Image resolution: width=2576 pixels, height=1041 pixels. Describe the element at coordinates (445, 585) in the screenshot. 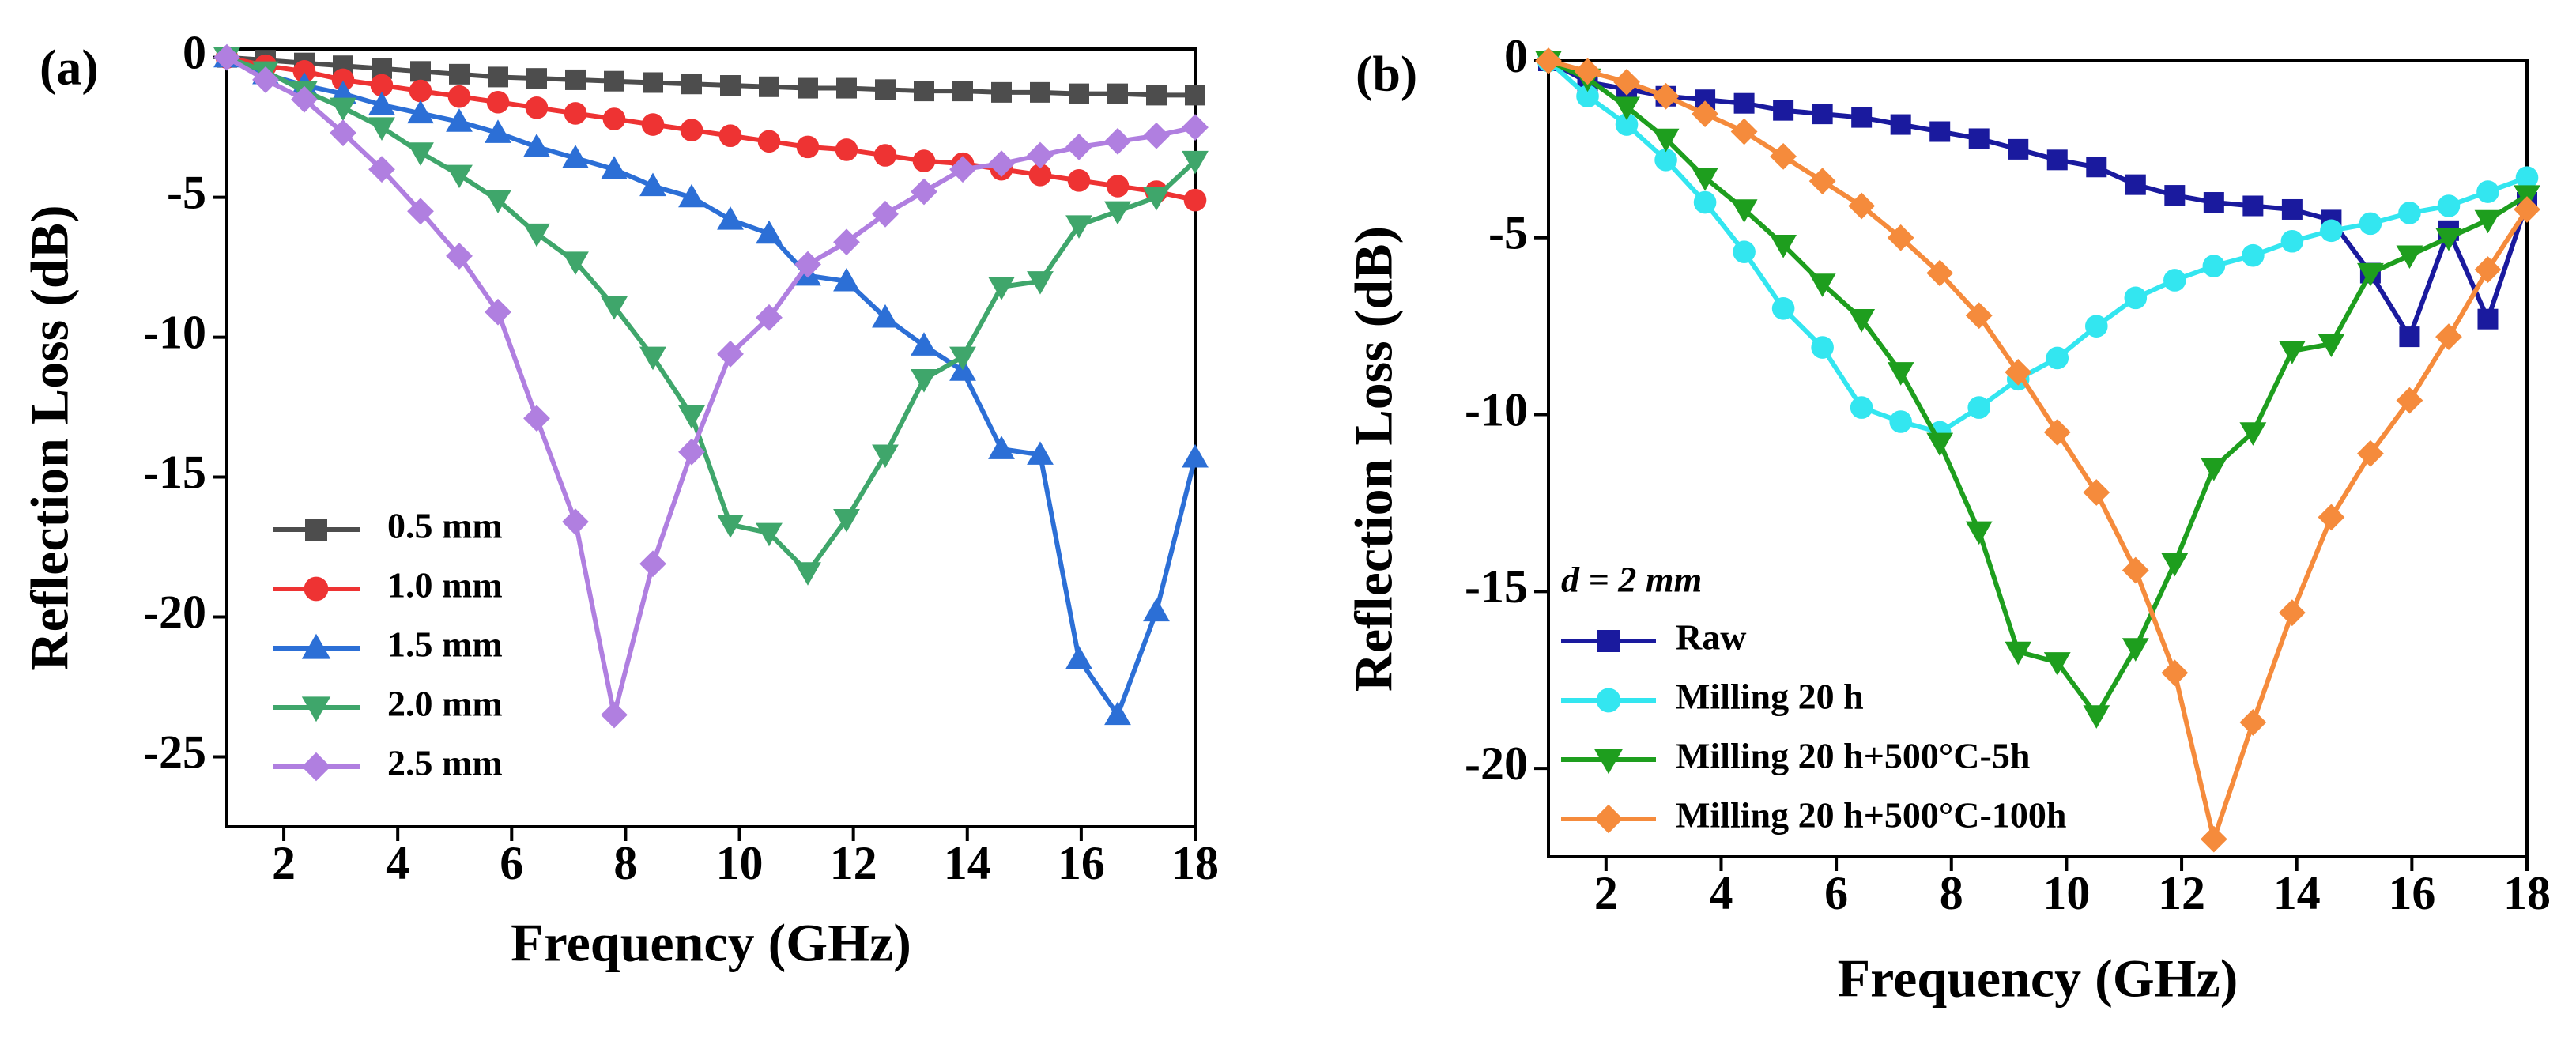

I see `legend-label: 1.0 mm` at that location.